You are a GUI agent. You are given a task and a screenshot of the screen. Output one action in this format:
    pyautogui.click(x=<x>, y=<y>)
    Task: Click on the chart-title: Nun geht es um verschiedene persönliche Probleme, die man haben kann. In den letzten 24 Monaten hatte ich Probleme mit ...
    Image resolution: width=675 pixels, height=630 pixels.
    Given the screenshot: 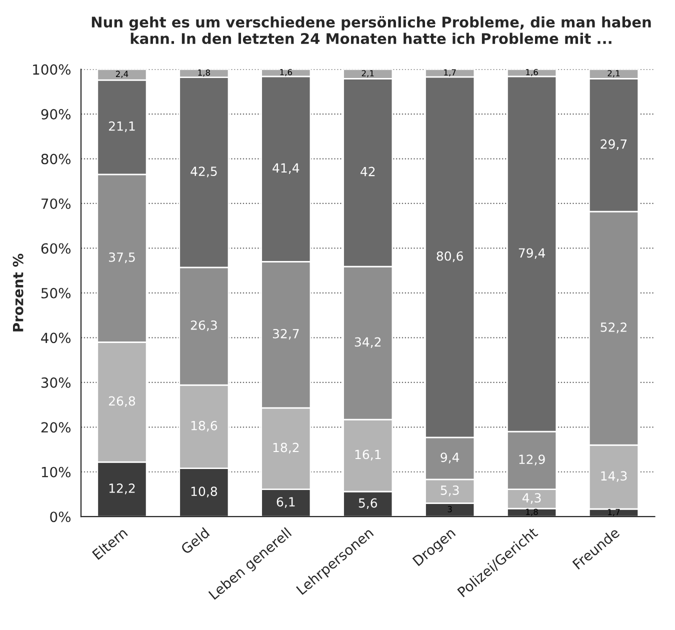 What is the action you would take?
    pyautogui.click(x=371, y=30)
    